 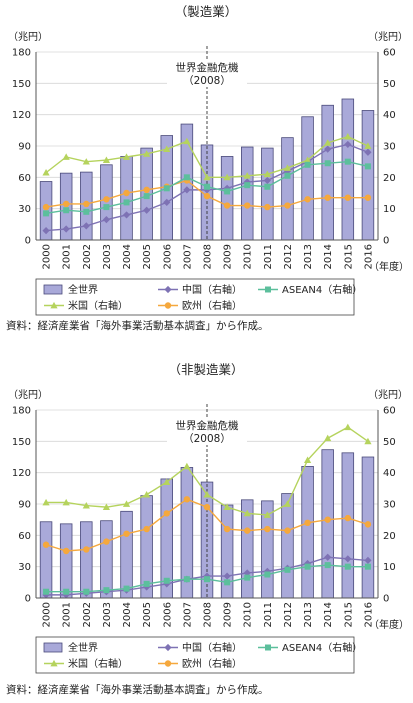 What do you see at coordinates (107, 614) in the screenshot?
I see `x-tick-label: 2003` at bounding box center [107, 614].